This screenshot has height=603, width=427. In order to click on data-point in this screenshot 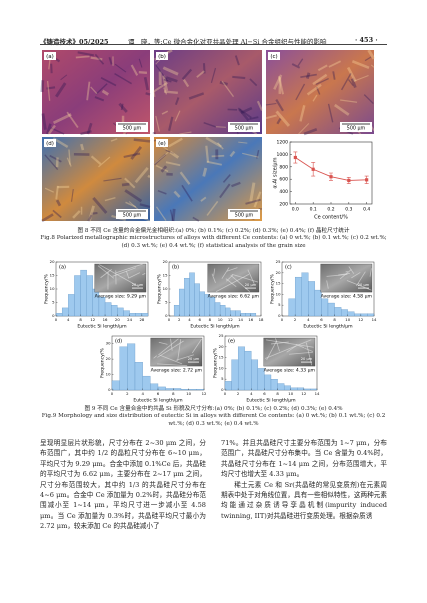, I will do `click(349, 180)`.